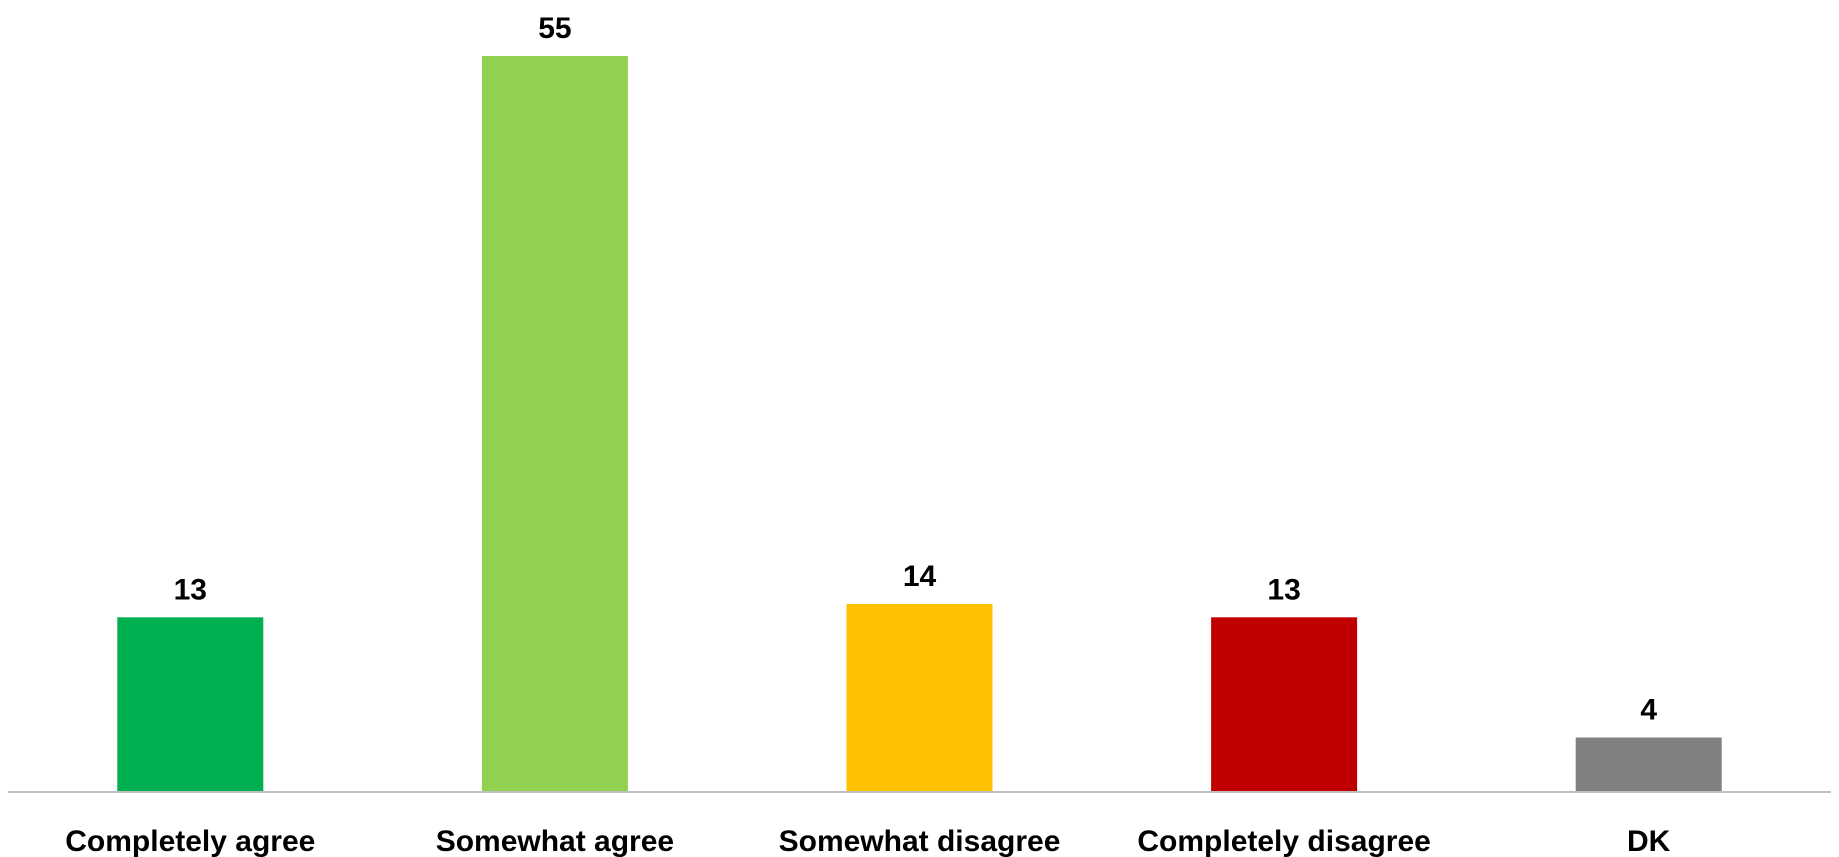  What do you see at coordinates (919, 697) in the screenshot?
I see `bar-somewhat-disagree` at bounding box center [919, 697].